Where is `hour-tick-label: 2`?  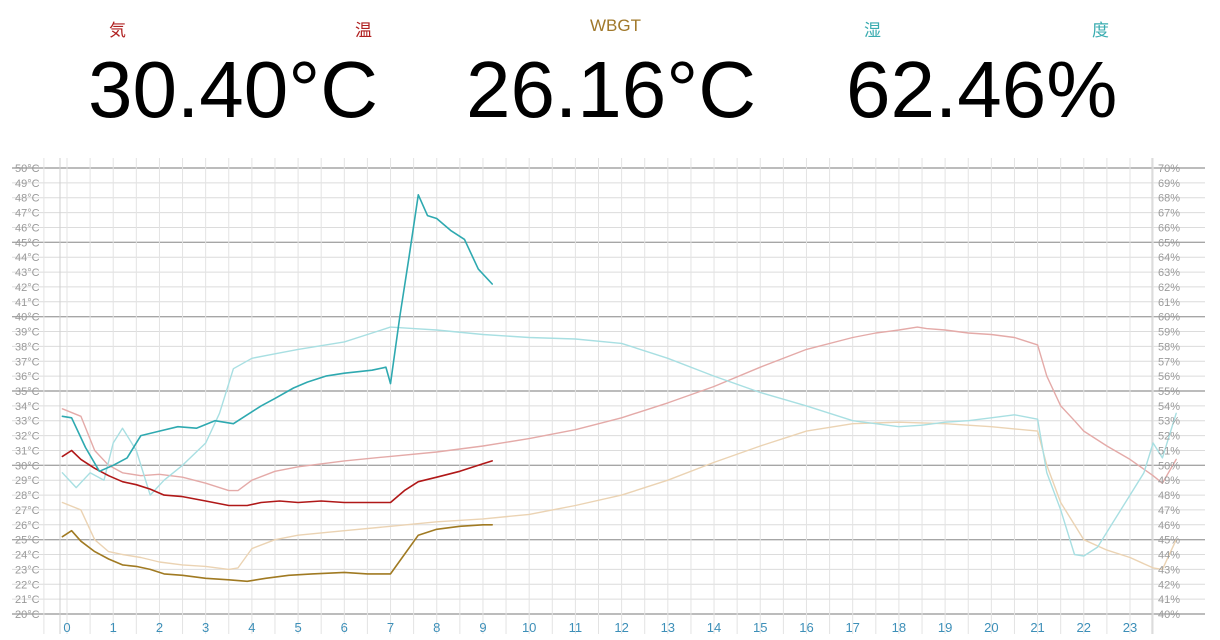 hour-tick-label: 2 is located at coordinates (159, 627).